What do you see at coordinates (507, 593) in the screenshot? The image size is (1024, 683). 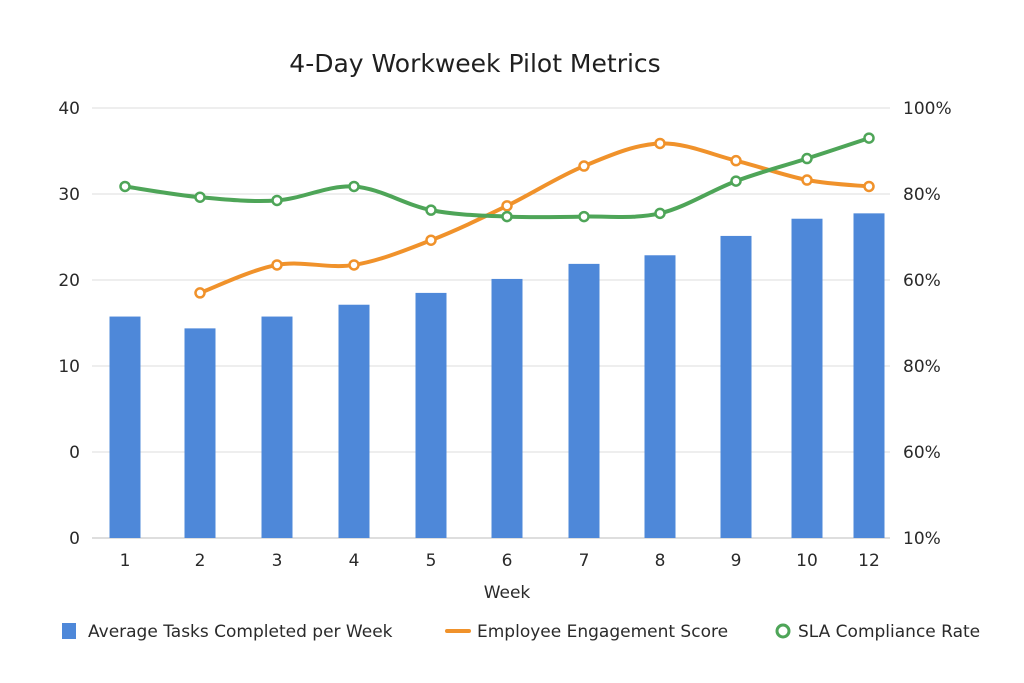 I see `x-axis-title: Week` at bounding box center [507, 593].